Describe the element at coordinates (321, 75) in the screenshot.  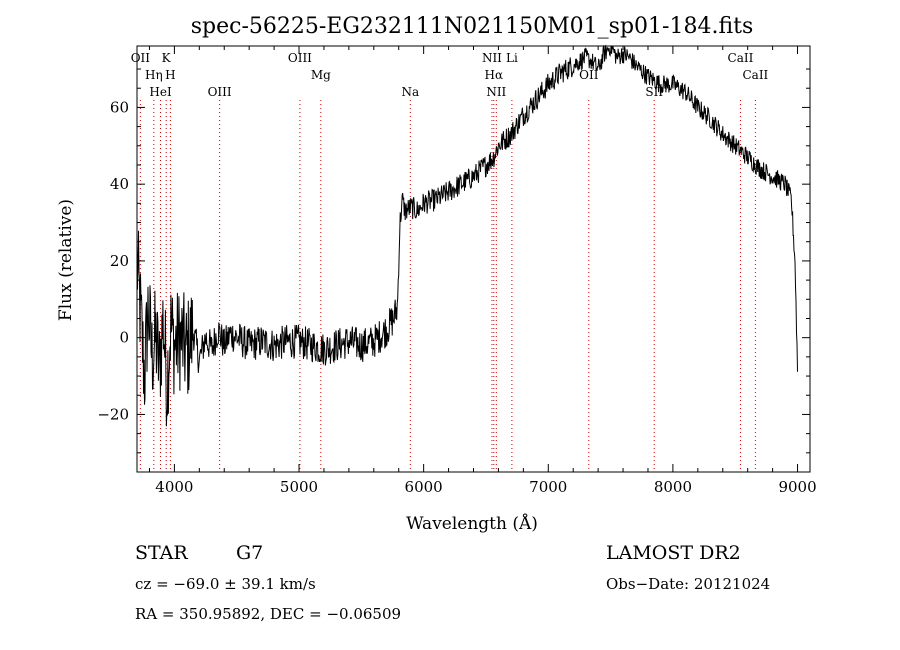
I see `line-label: Mg` at that location.